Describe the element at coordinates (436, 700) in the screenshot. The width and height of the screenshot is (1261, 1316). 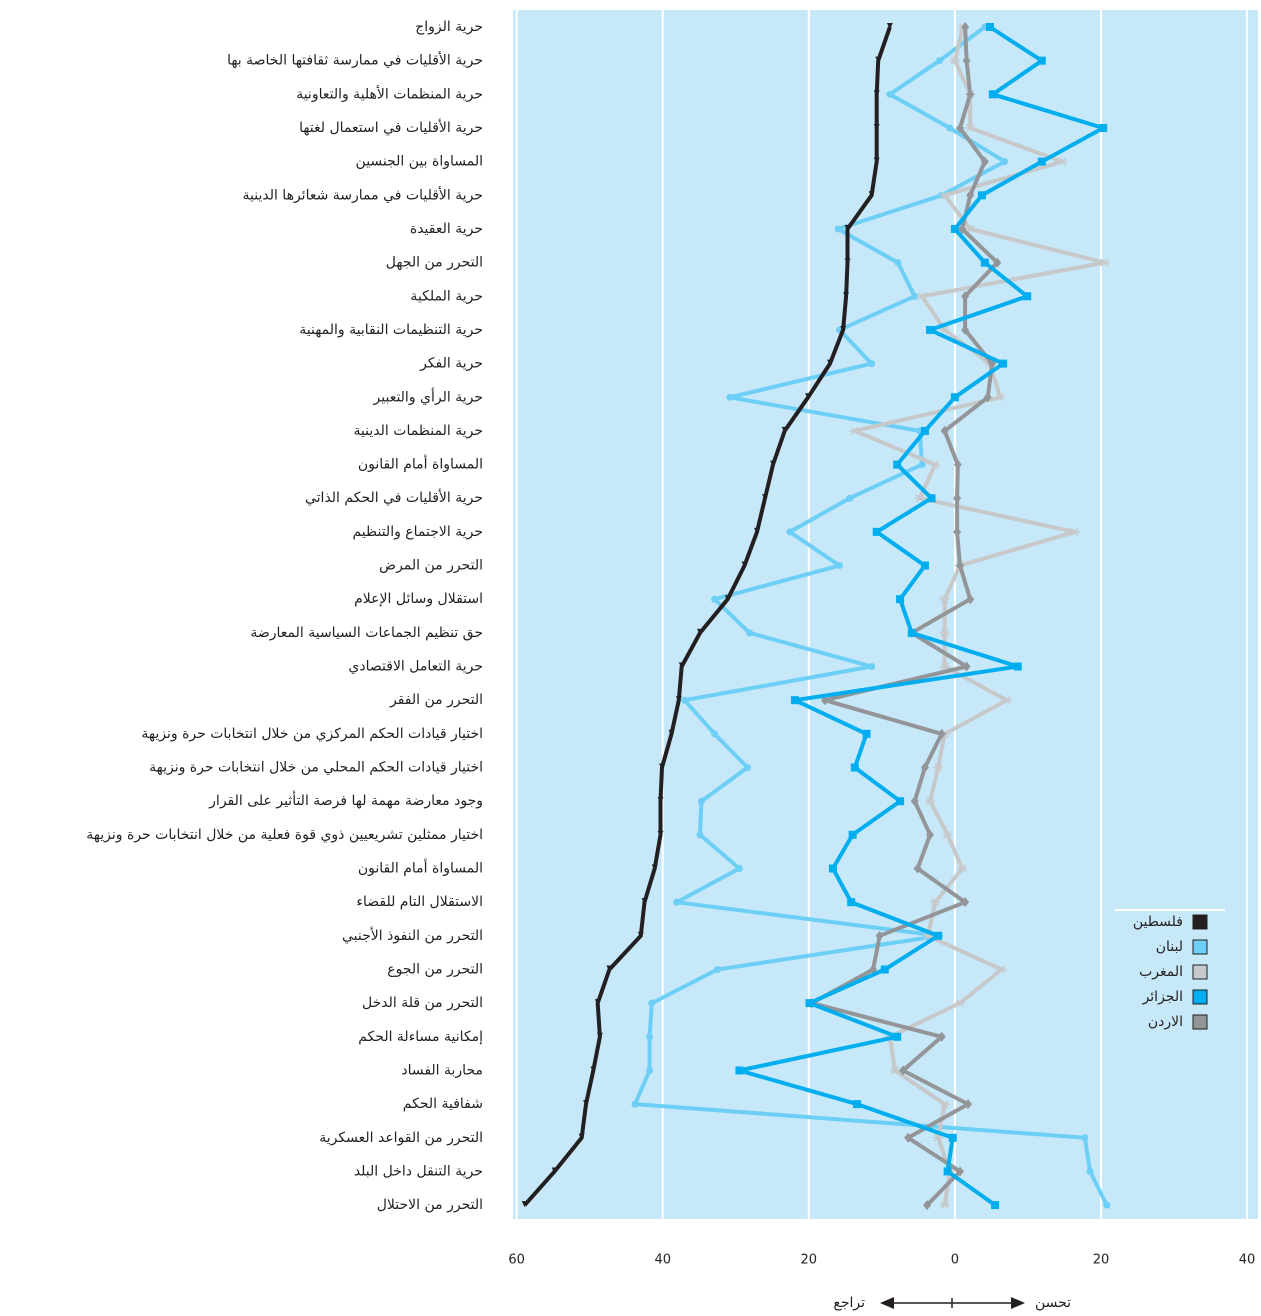
I see `category-label: التحرر من الفقر` at that location.